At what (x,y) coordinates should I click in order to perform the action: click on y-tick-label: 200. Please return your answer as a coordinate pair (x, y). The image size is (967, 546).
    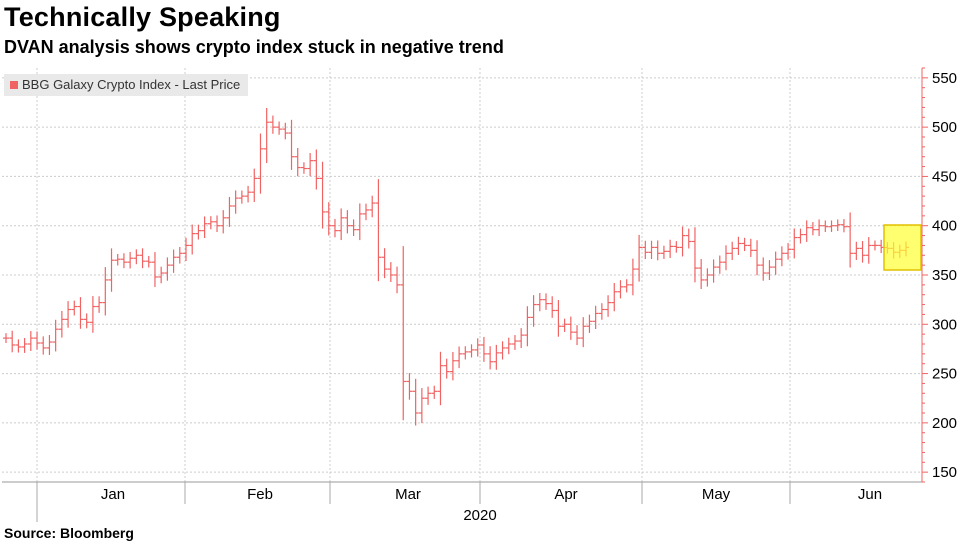
    Looking at the image, I should click on (944, 423).